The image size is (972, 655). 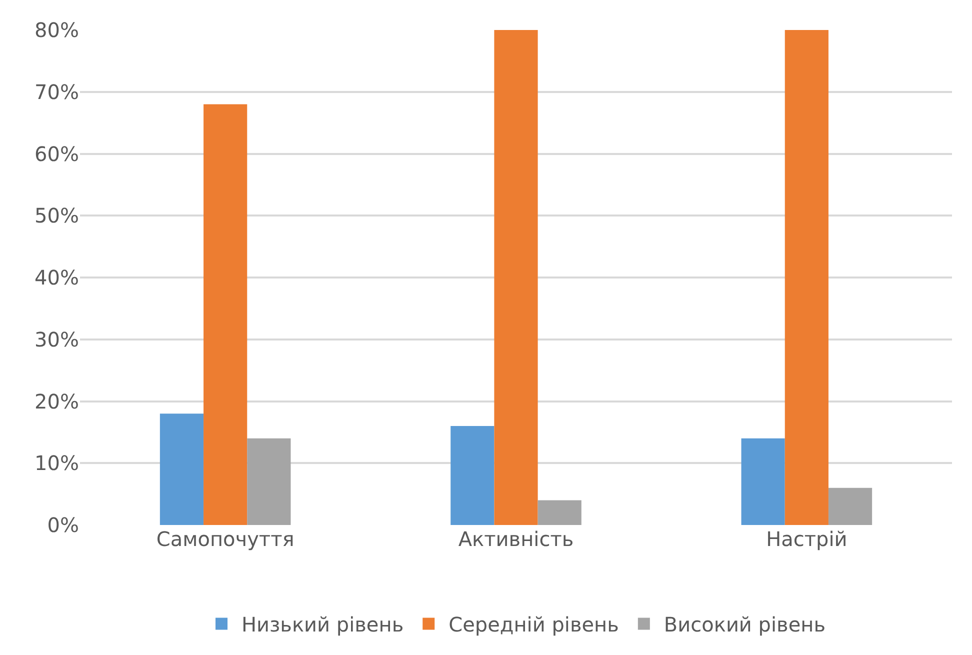 I want to click on y-tick-label: 30%, so click(x=56, y=339).